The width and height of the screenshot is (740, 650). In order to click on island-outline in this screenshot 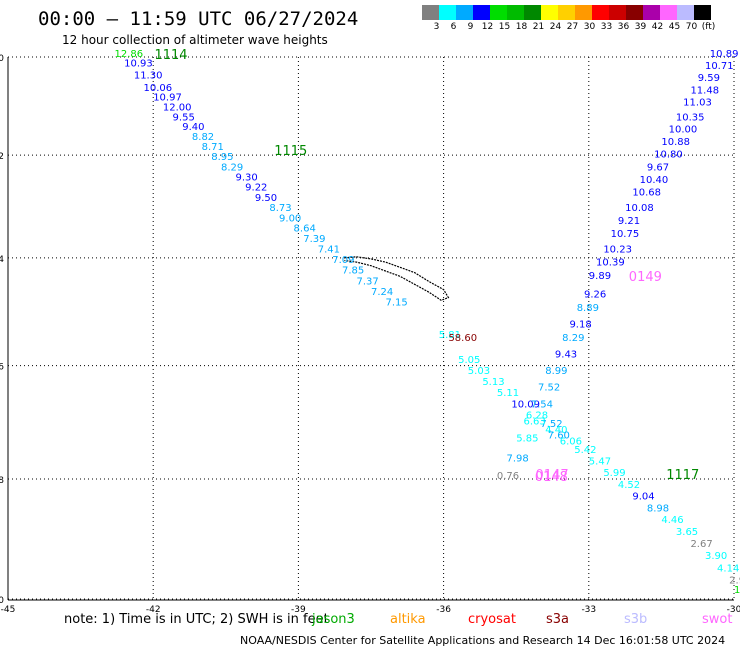, I will do `click(397, 278)`.